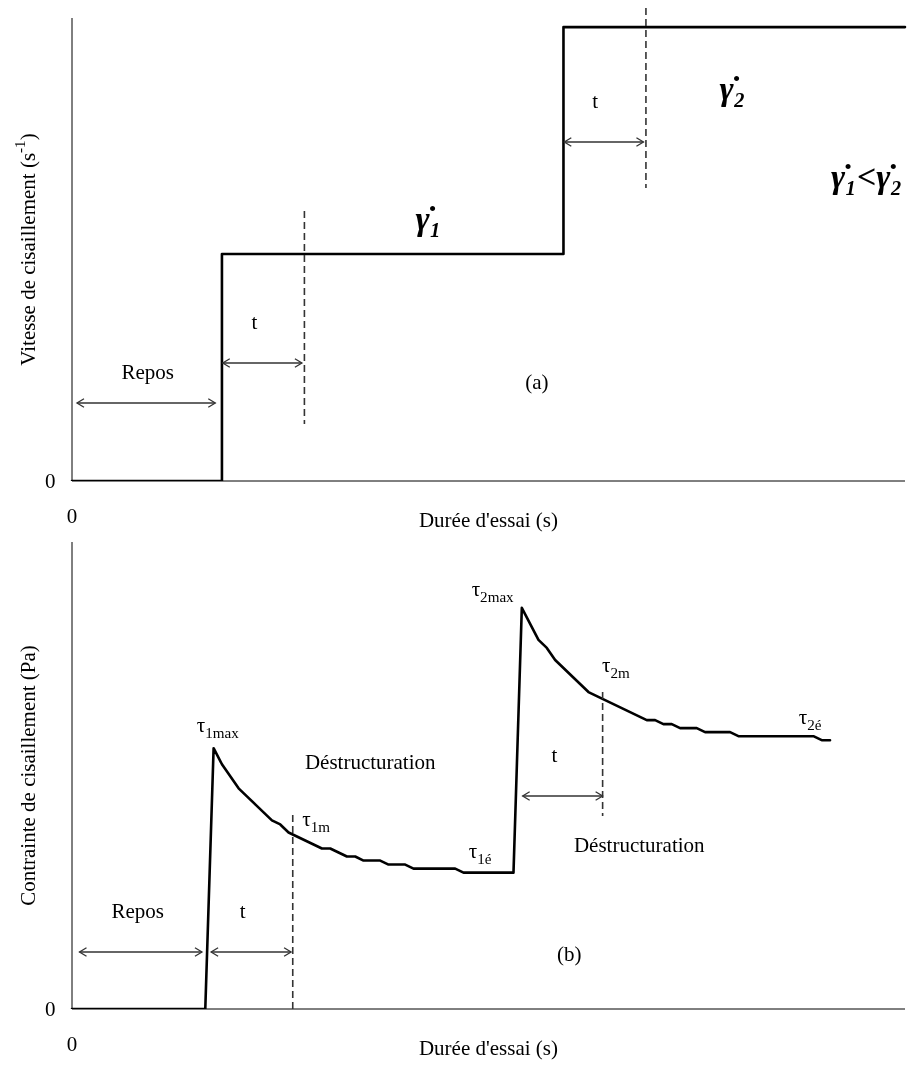 This screenshot has width=918, height=1070. What do you see at coordinates (28, 775) in the screenshot?
I see `y-axis-title: Contrainte de cisaillement (Pa)` at bounding box center [28, 775].